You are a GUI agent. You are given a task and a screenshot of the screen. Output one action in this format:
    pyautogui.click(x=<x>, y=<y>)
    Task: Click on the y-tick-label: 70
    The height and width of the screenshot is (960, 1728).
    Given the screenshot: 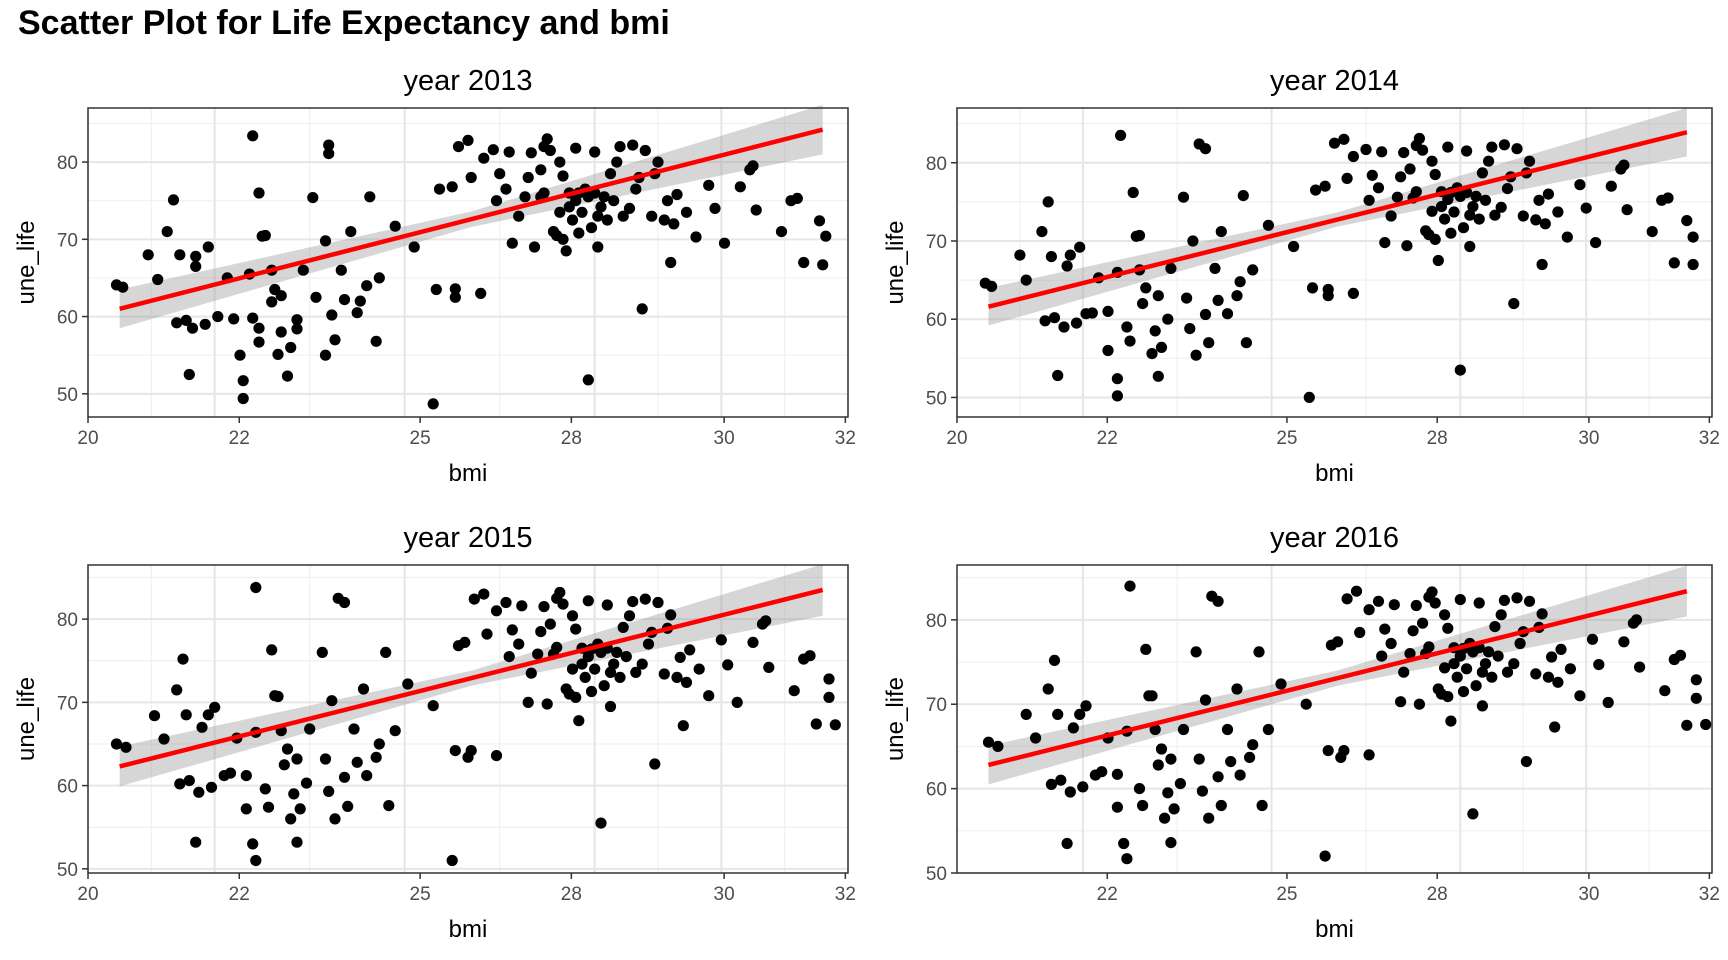 What is the action you would take?
    pyautogui.click(x=936, y=242)
    